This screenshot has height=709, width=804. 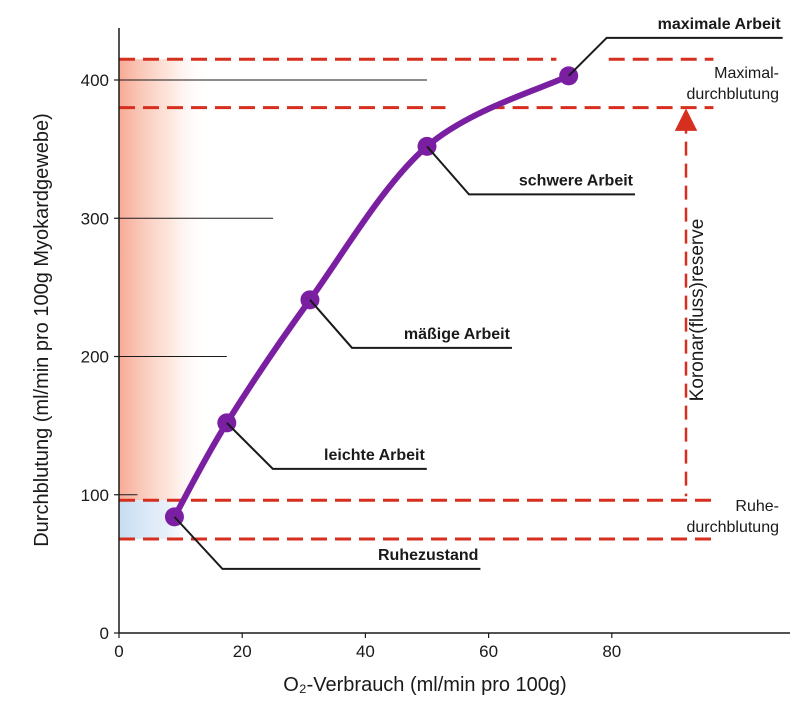 I want to click on point-label-3: schwere Arbeit, so click(x=576, y=180).